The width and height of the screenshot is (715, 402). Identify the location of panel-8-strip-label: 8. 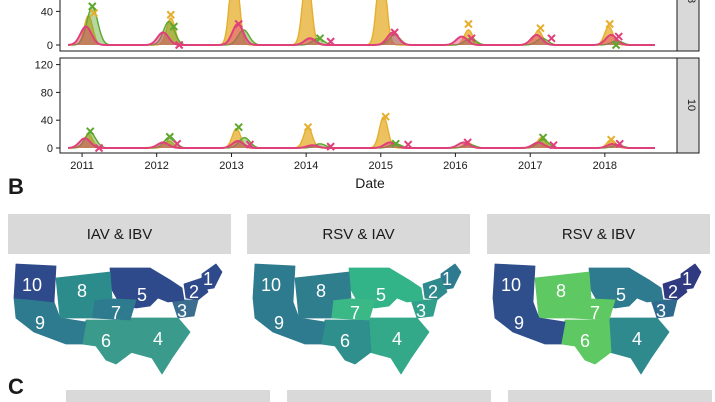
(691, 1).